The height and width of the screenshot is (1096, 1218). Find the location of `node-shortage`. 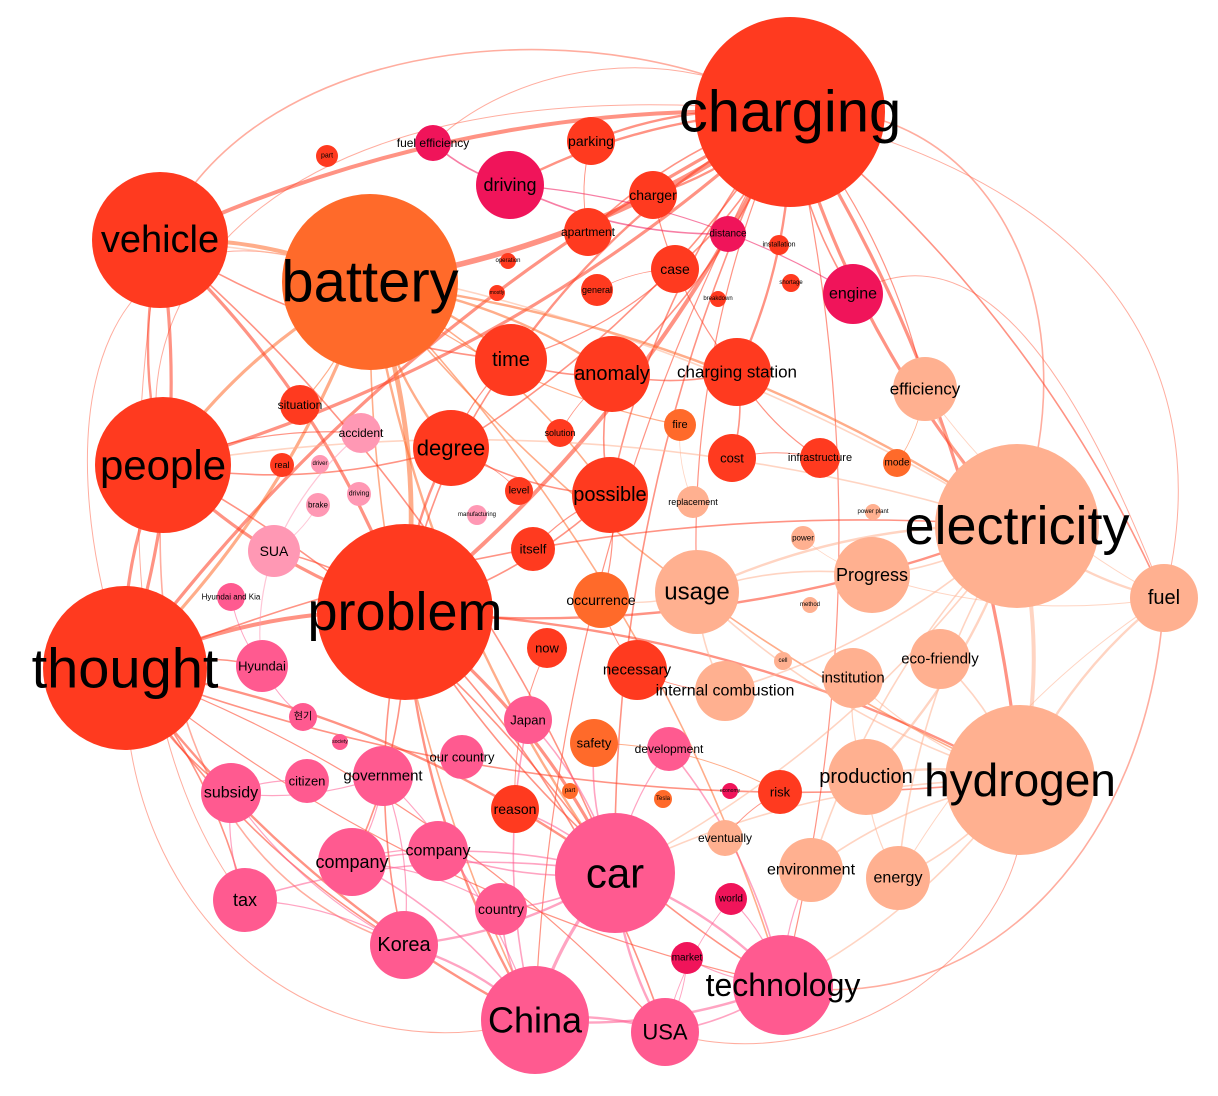

node-shortage is located at coordinates (791, 283).